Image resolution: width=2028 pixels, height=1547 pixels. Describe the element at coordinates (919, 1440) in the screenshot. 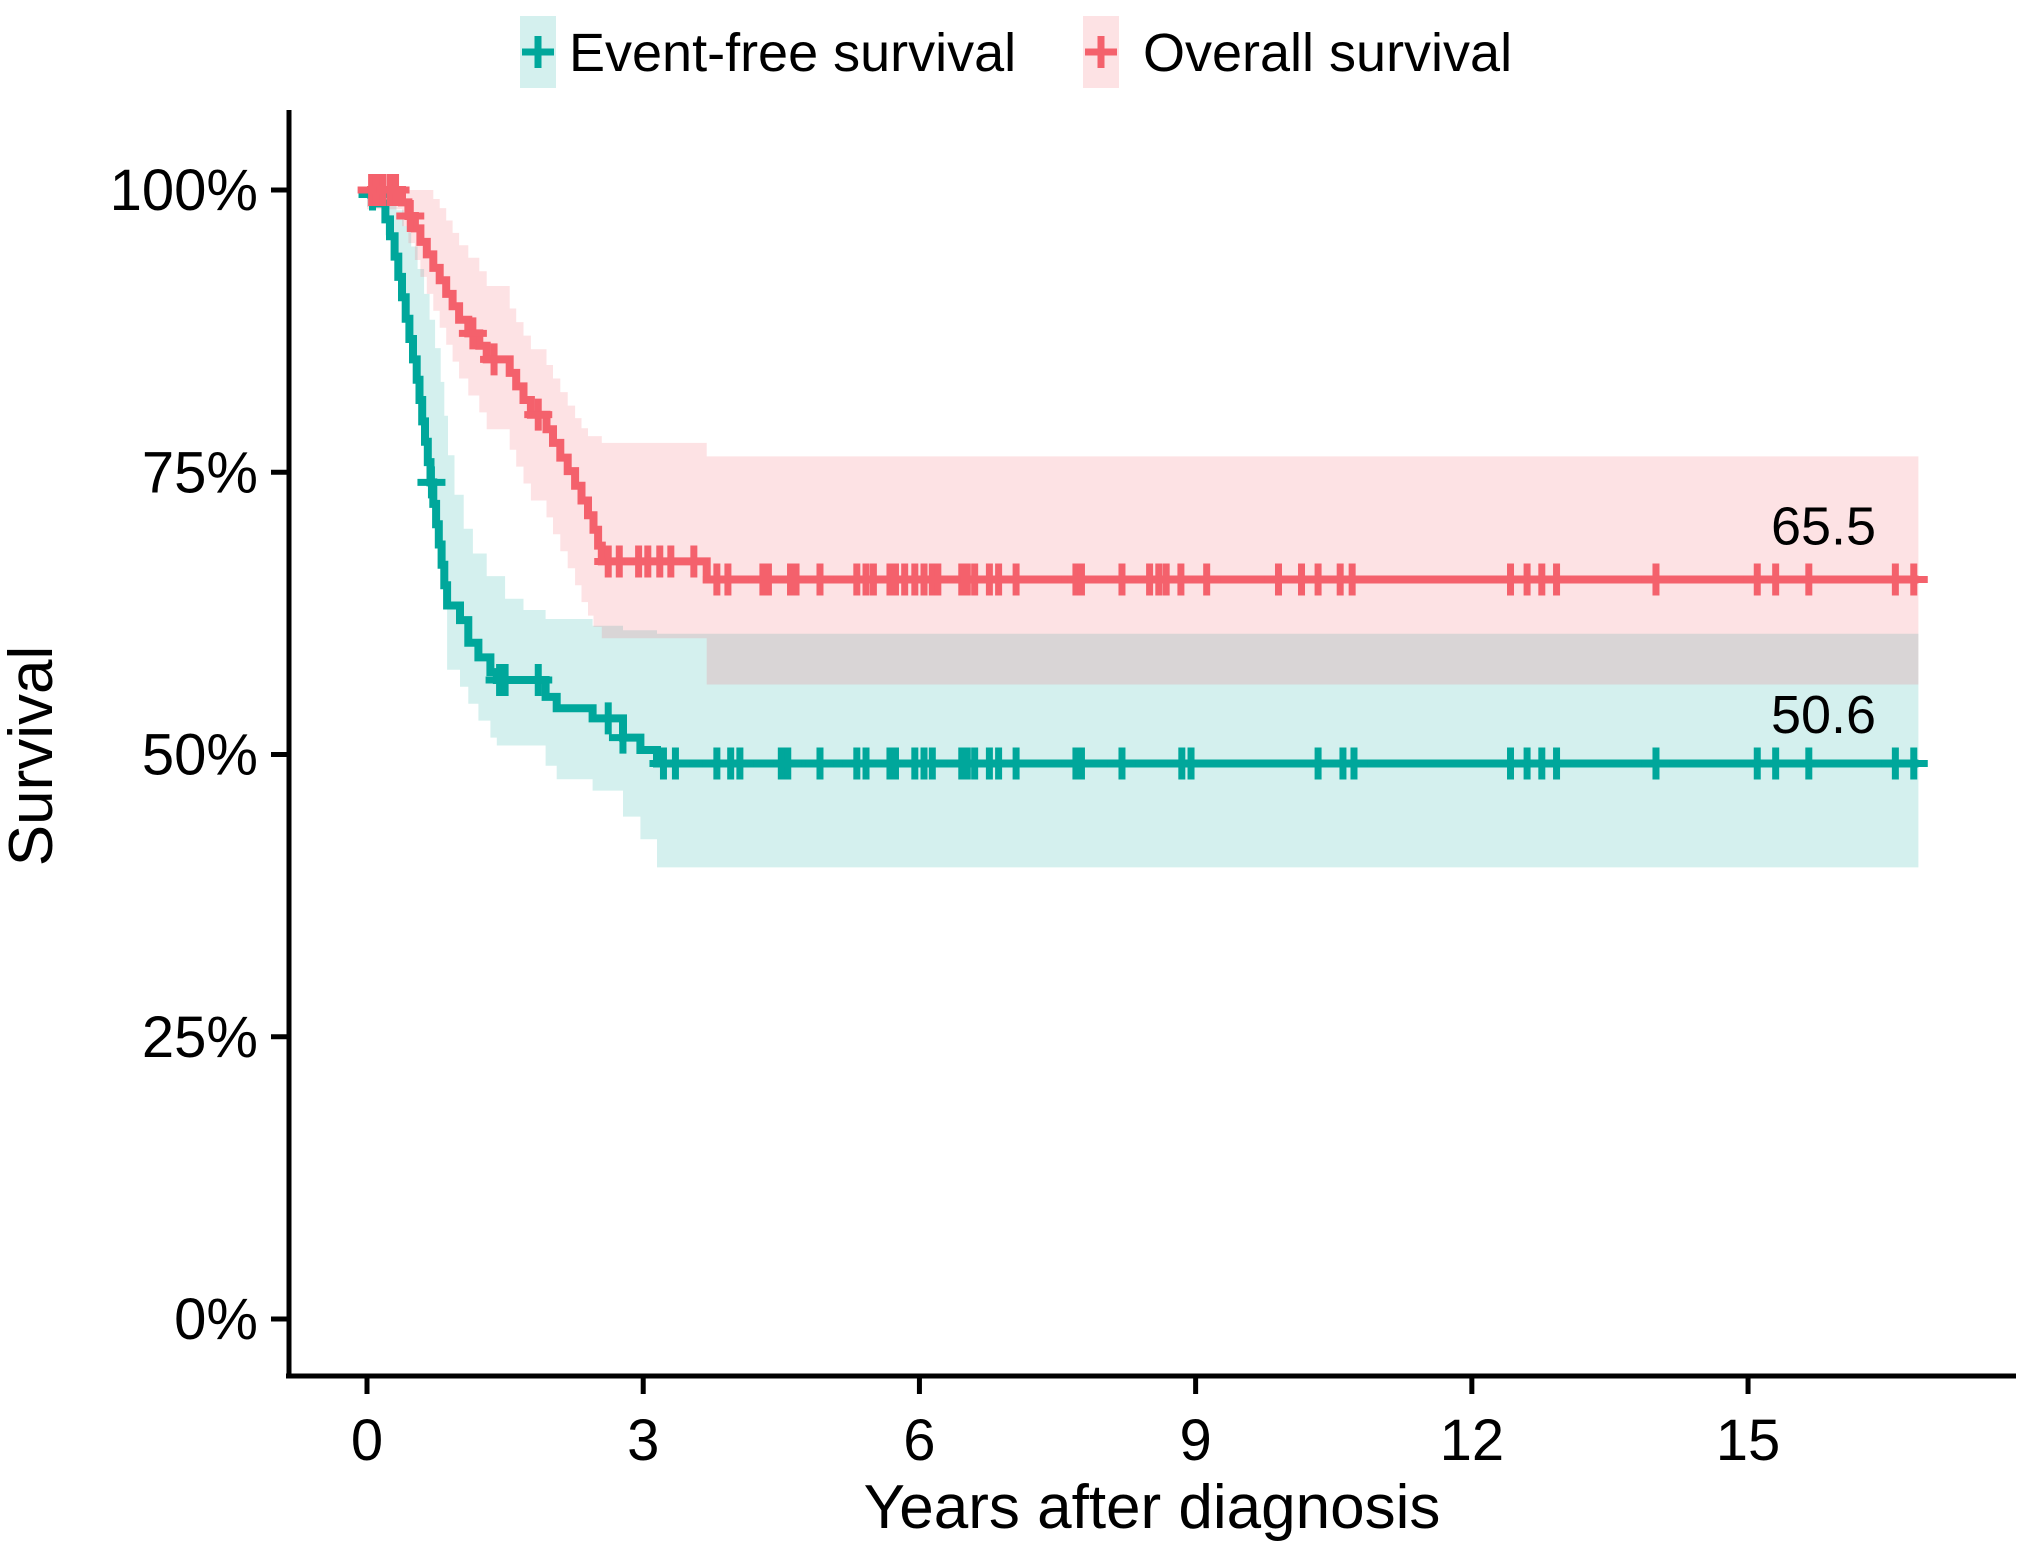

I see `x-tick-label: 6` at that location.